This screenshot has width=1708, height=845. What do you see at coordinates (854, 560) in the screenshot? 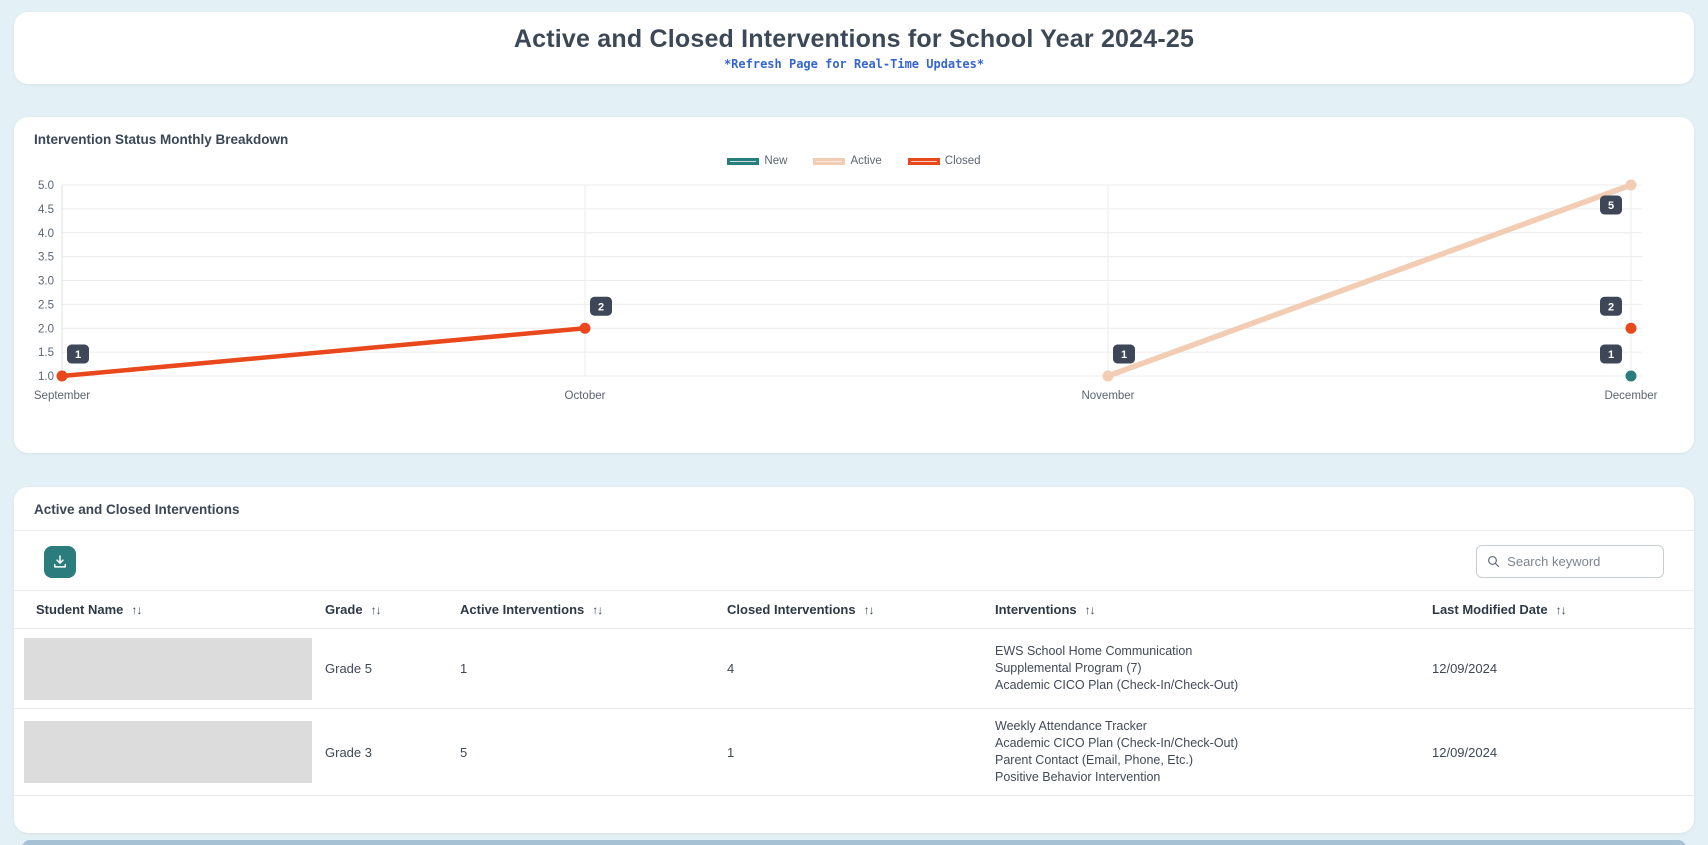
I see `table-toolbar` at bounding box center [854, 560].